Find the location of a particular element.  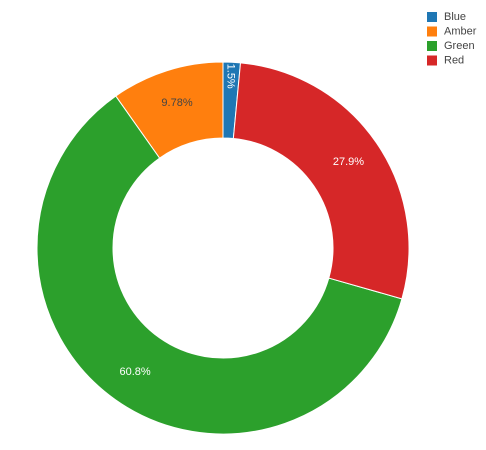

legend-label: Red is located at coordinates (454, 60).